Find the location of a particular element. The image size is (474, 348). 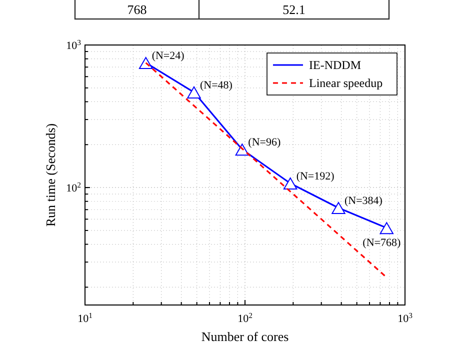

x-axis-title: Number of cores is located at coordinates (245, 336).